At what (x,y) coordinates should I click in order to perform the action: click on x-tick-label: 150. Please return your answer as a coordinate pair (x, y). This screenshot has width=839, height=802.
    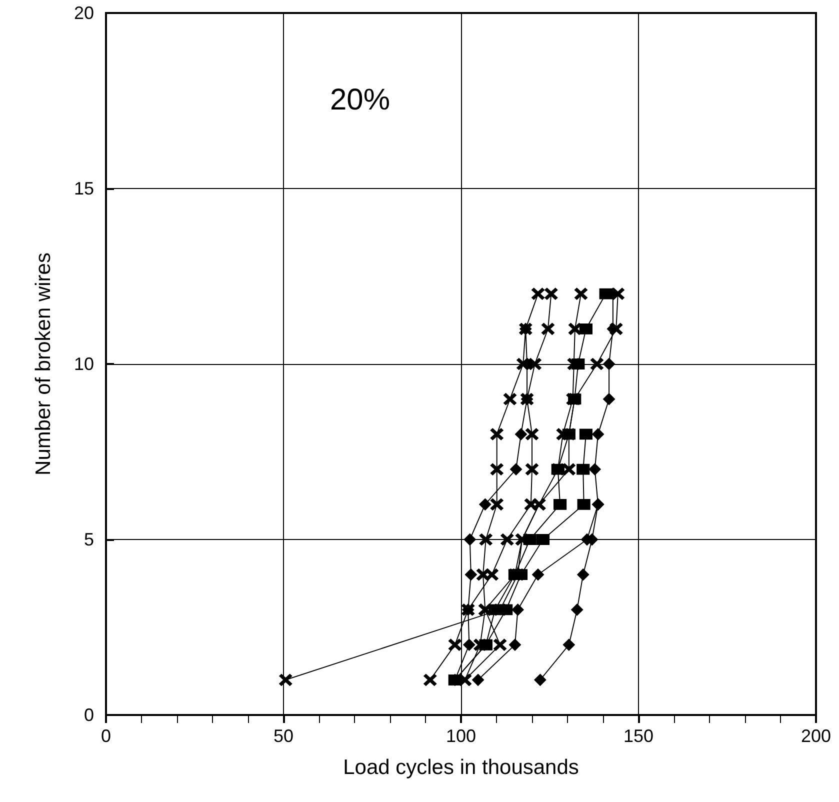
    Looking at the image, I should click on (638, 736).